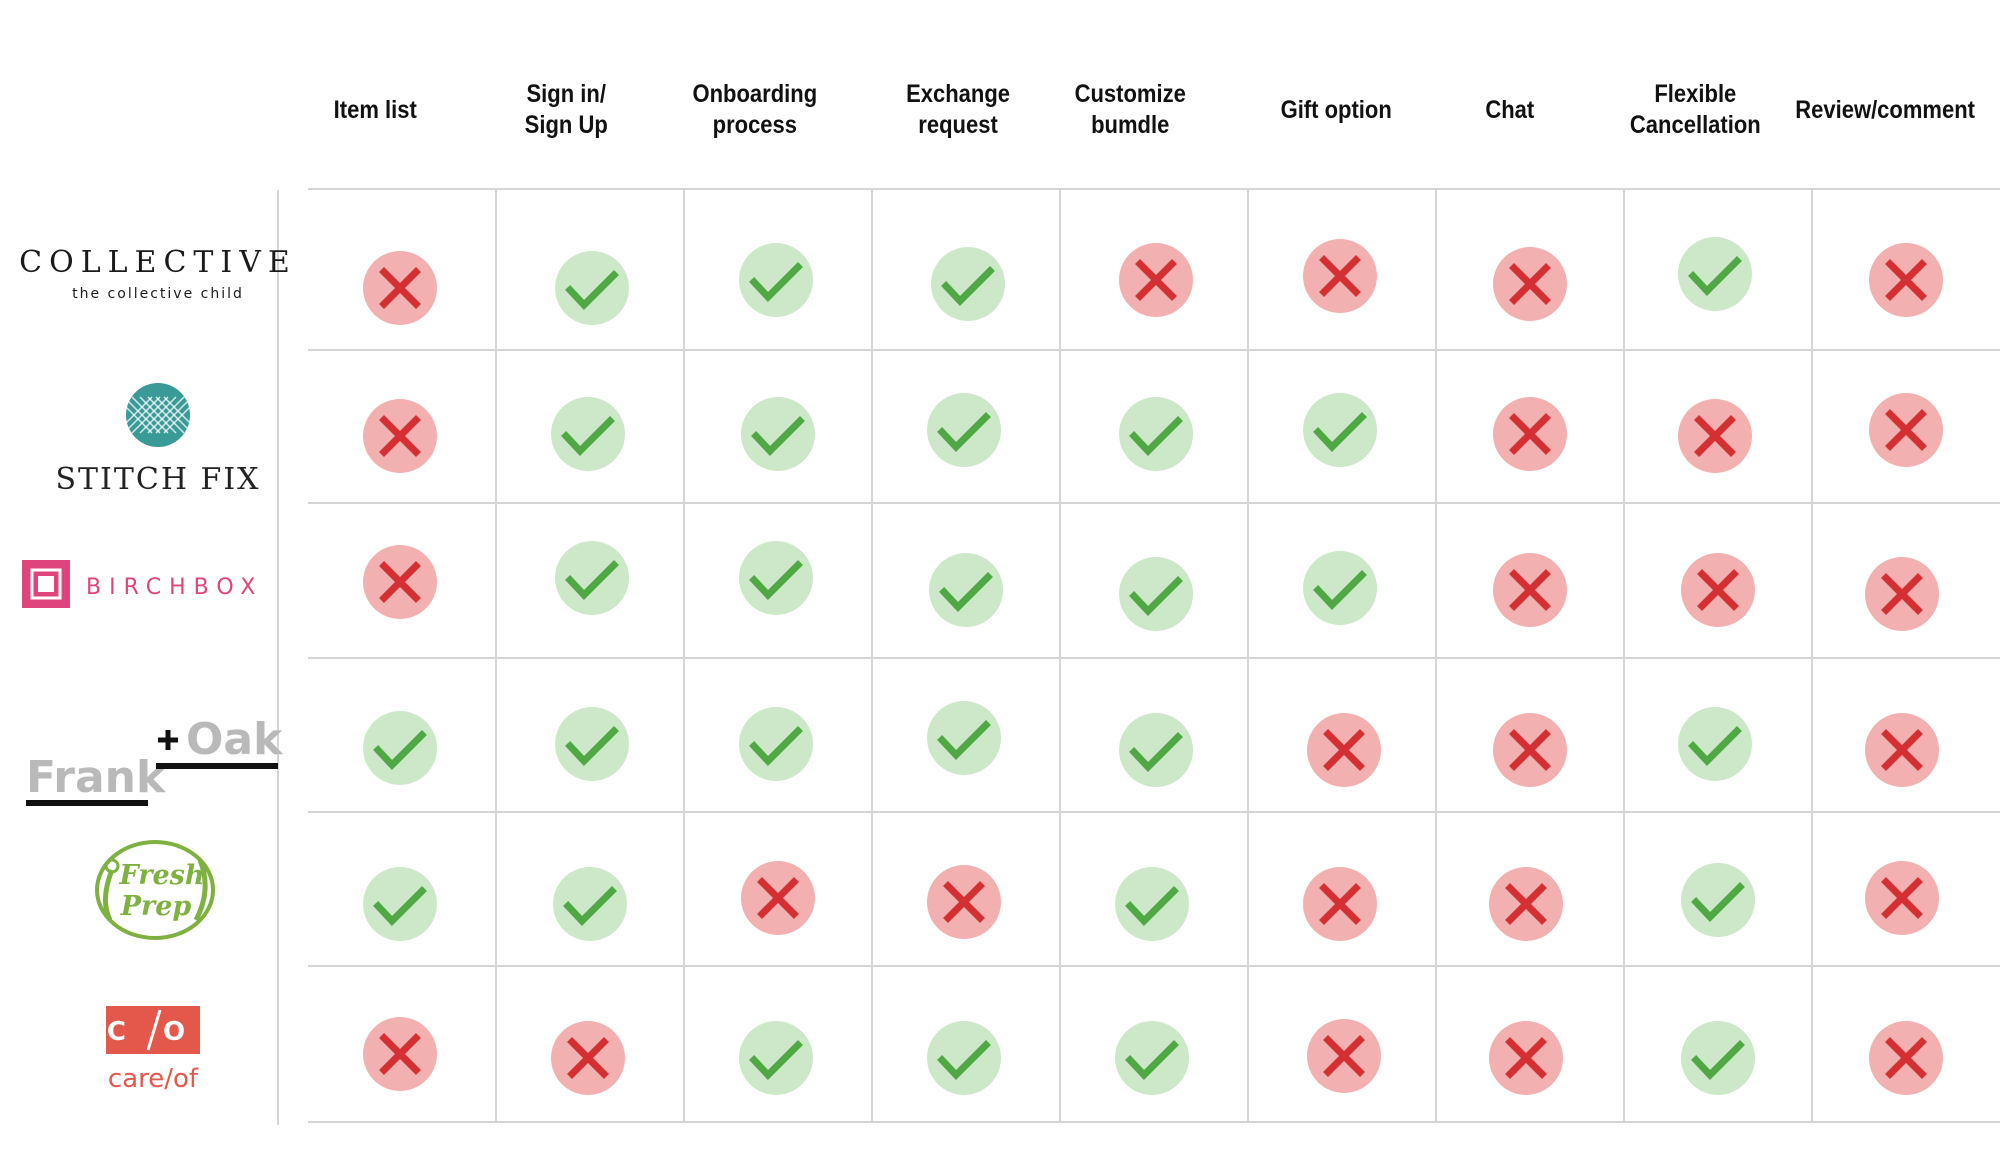  I want to click on logo-text: care/of, so click(153, 1079).